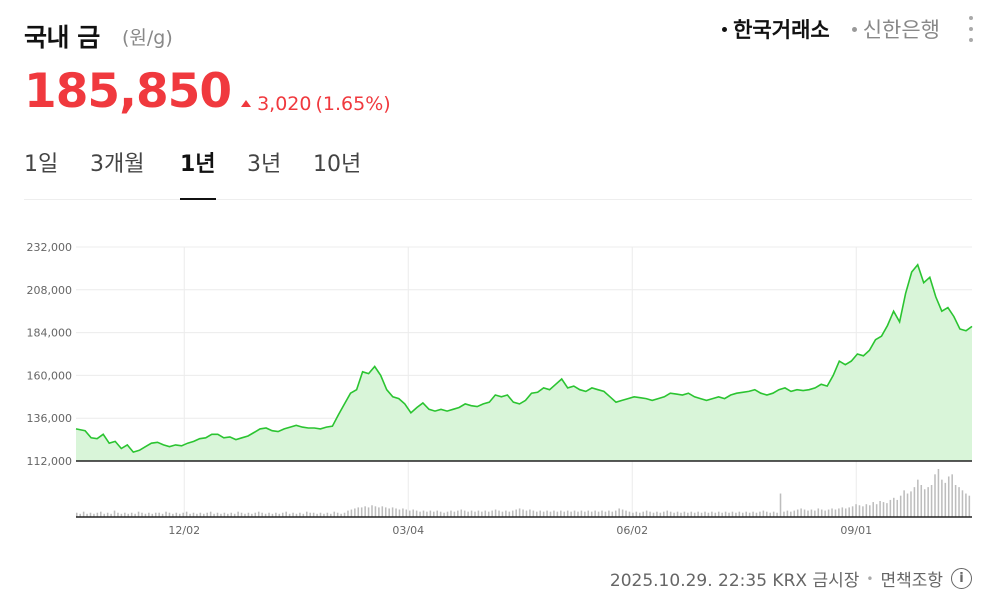  What do you see at coordinates (184, 530) in the screenshot?
I see `x-tick-label: 12/02` at bounding box center [184, 530].